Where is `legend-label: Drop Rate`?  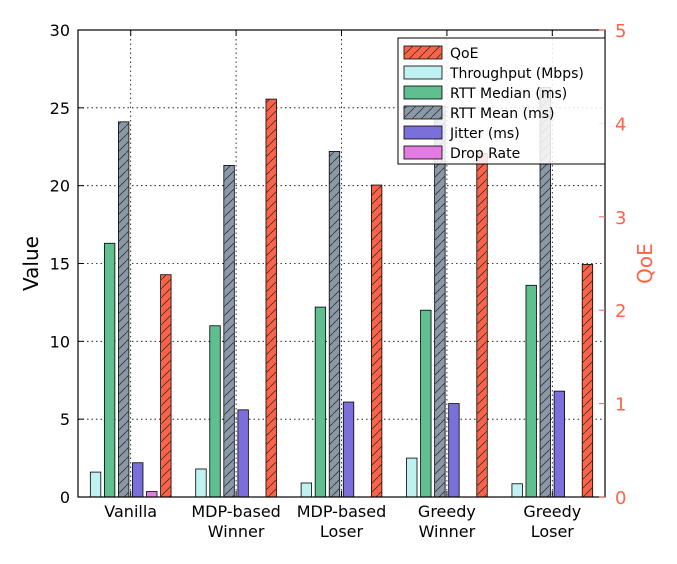 legend-label: Drop Rate is located at coordinates (485, 154).